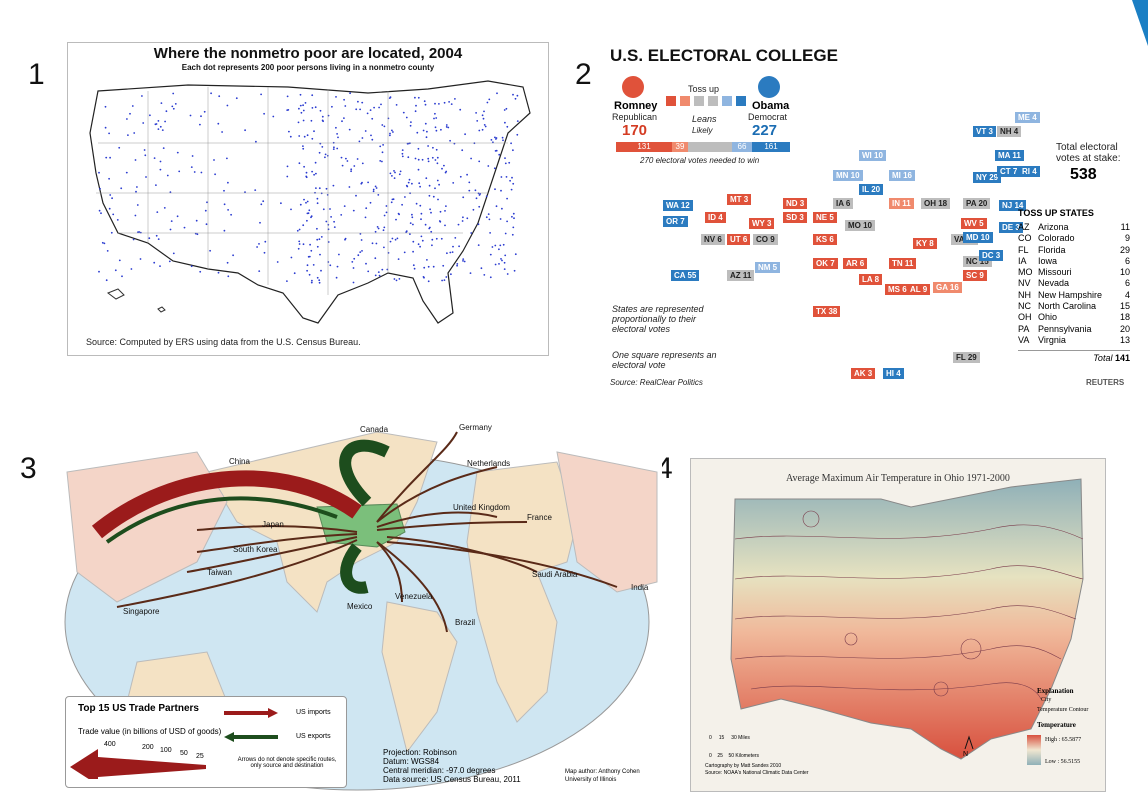 This screenshot has height=810, width=1148. I want to click on state-tile: IA 6, so click(843, 203).